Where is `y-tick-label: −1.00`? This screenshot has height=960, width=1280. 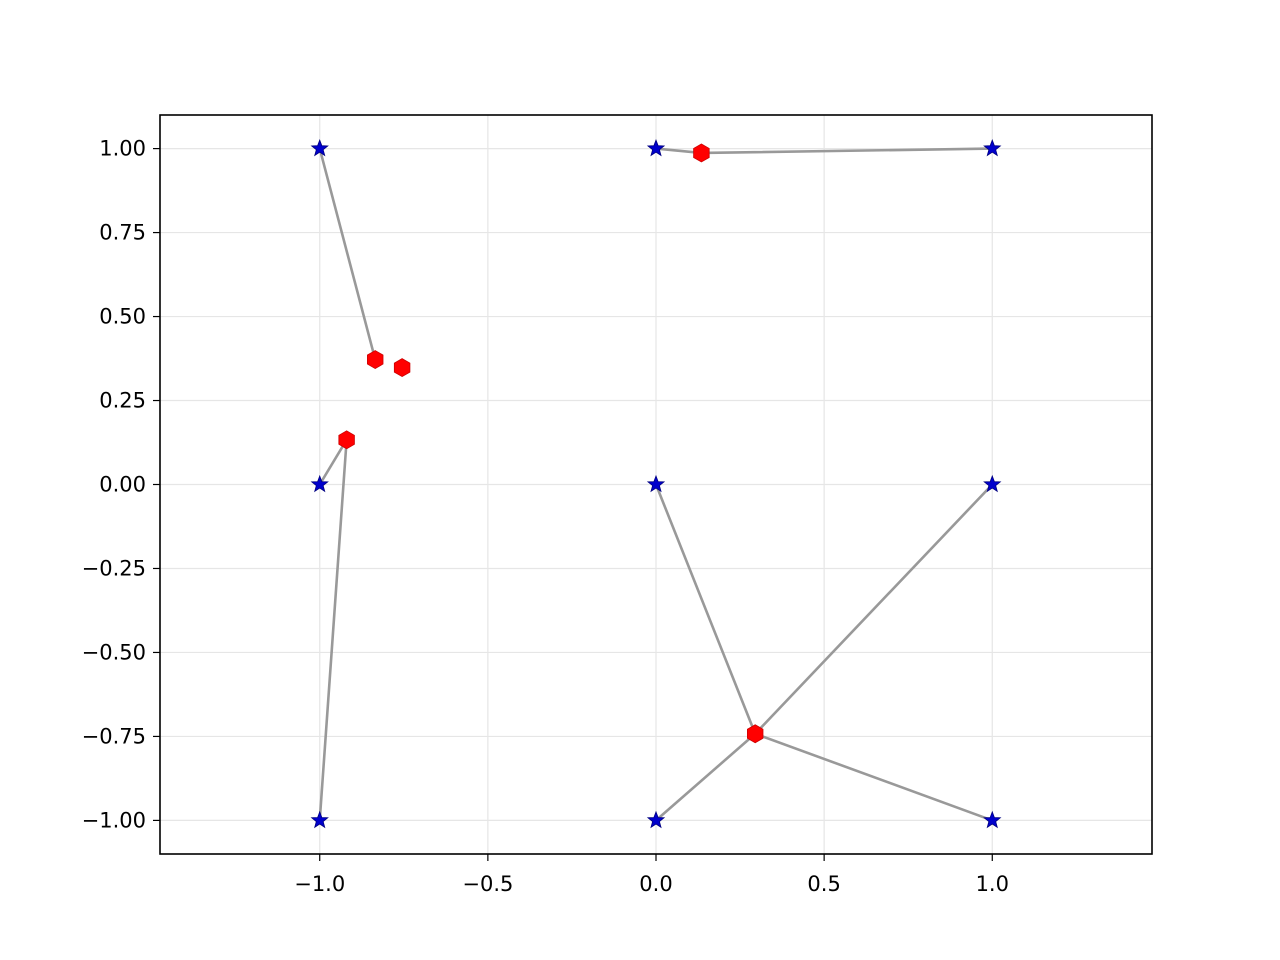 y-tick-label: −1.00 is located at coordinates (114, 820).